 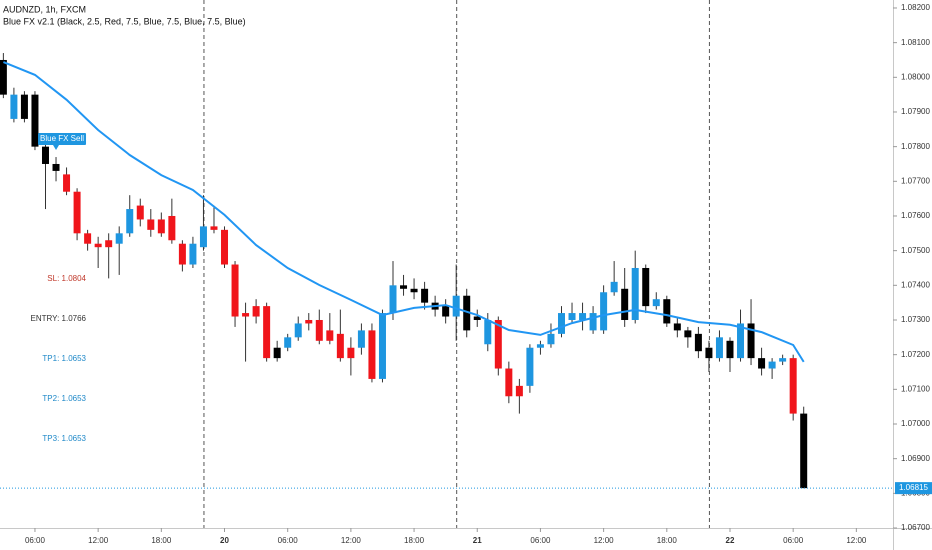 I want to click on y-tick-label: 1.07800, so click(x=915, y=146).